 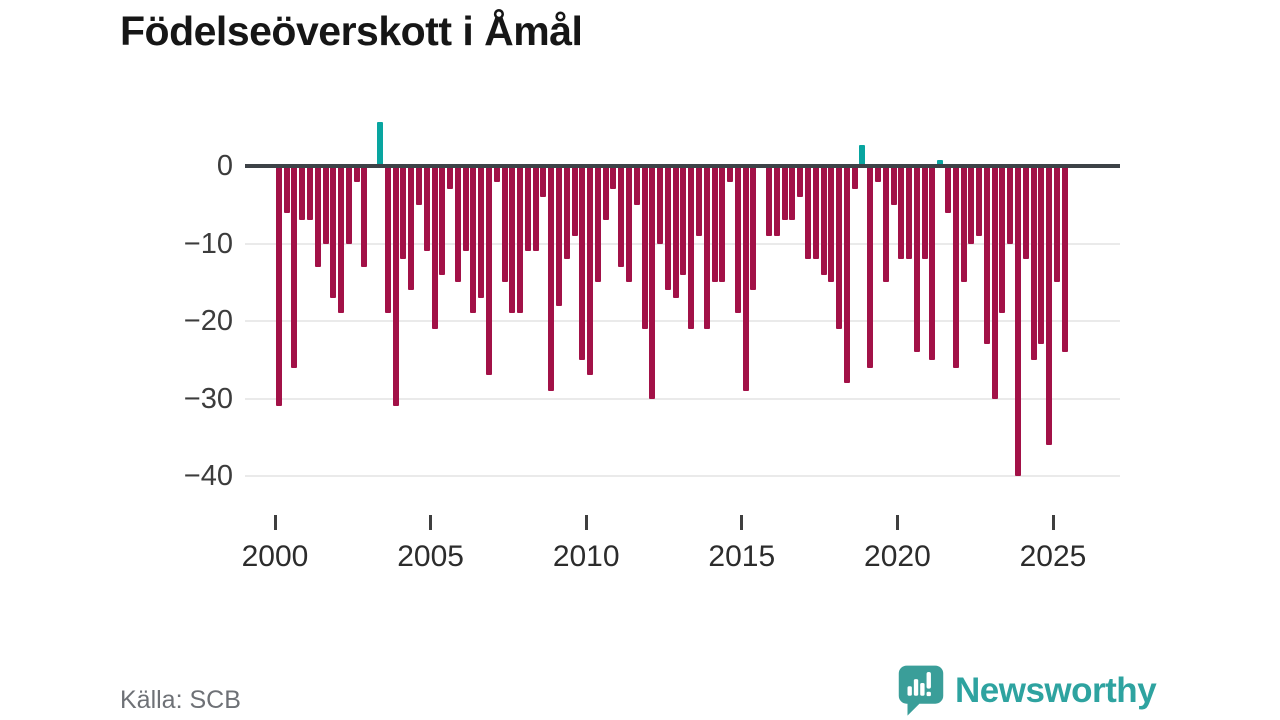 What do you see at coordinates (893, 186) in the screenshot?
I see `bar-2019-q4` at bounding box center [893, 186].